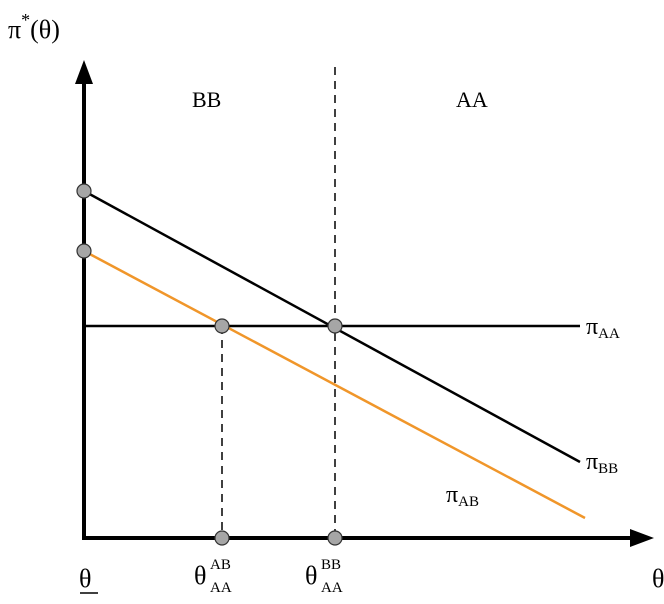 This screenshot has width=664, height=604. I want to click on threshold-label-bb-sup: BB, so click(331, 565).